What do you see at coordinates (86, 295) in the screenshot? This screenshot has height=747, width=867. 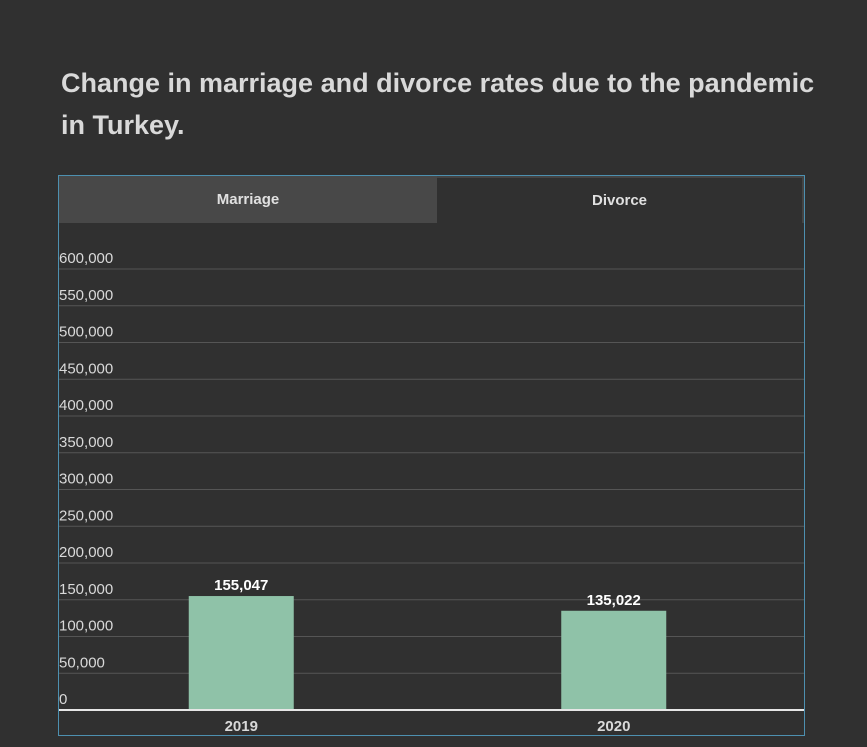 I see `y-tick-label: 550,000` at bounding box center [86, 295].